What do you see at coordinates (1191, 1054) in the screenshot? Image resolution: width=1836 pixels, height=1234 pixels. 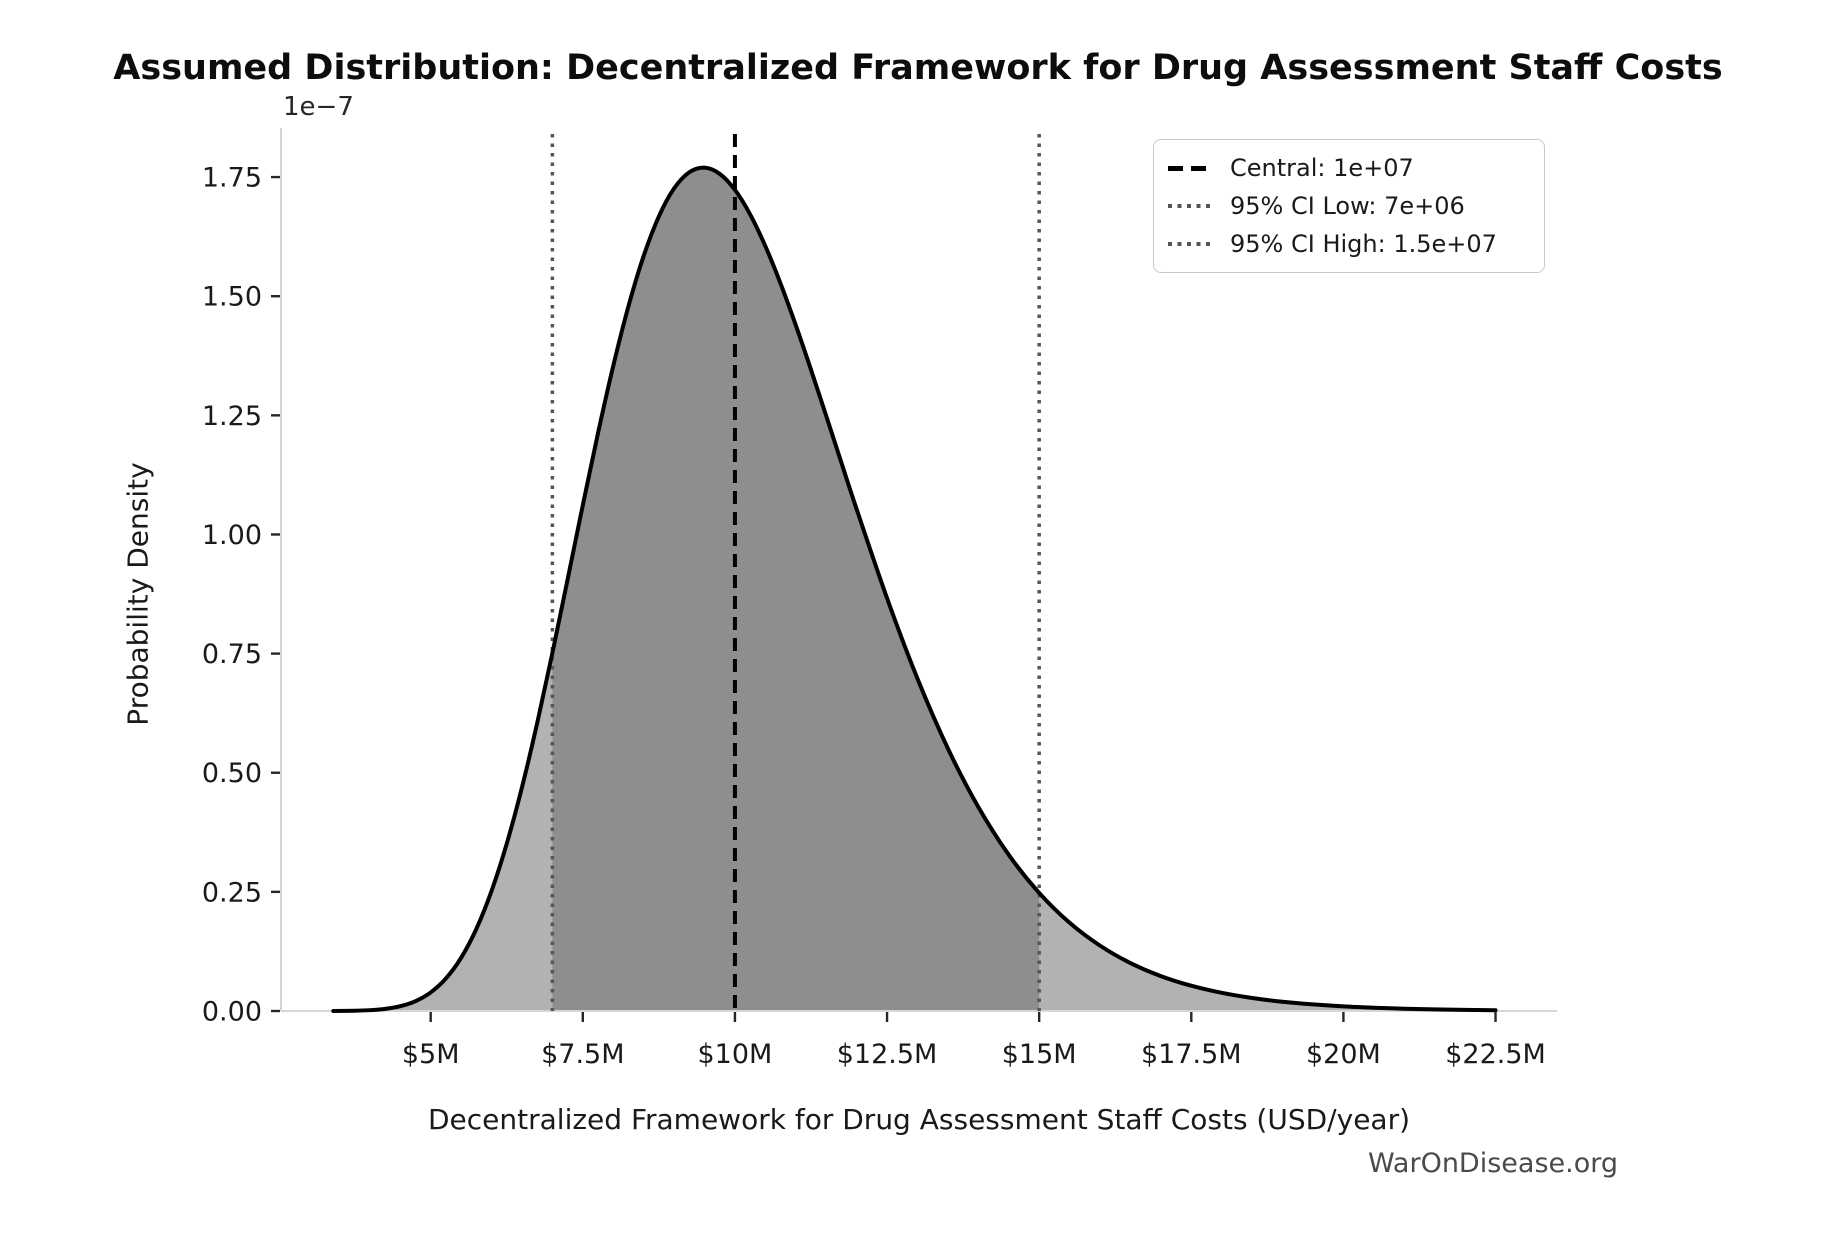 I see `x-tick-label: $17.5M` at bounding box center [1191, 1054].